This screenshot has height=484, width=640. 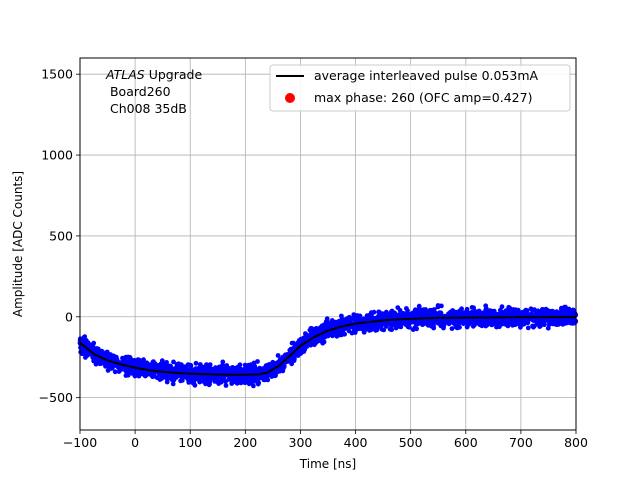 I want to click on average-pulse-line, so click(x=327, y=346).